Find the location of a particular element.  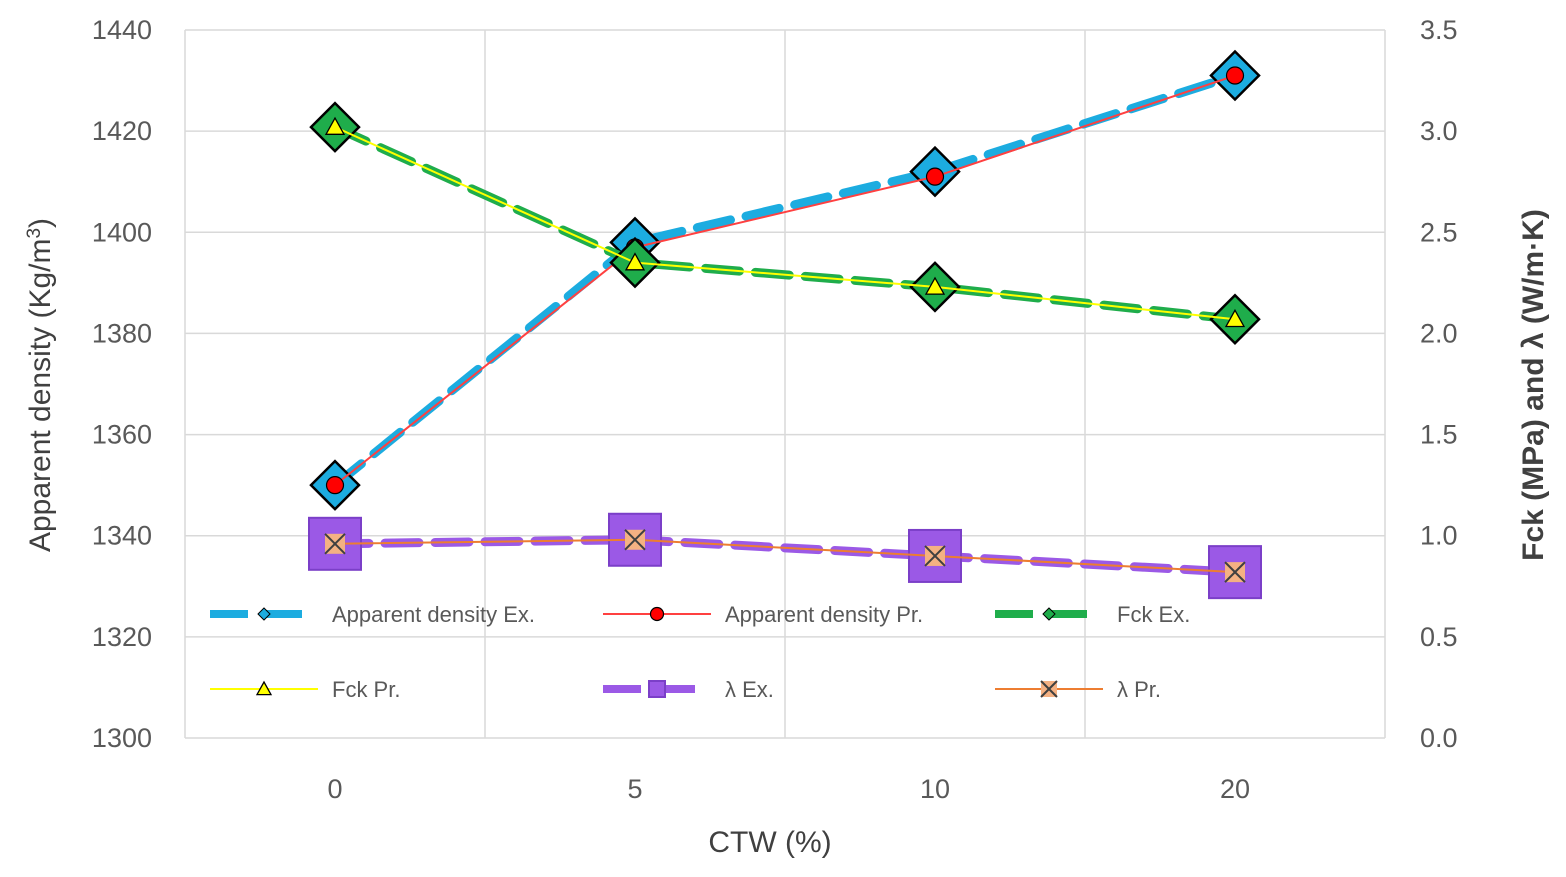

x-tick-label: 20 is located at coordinates (1235, 789).